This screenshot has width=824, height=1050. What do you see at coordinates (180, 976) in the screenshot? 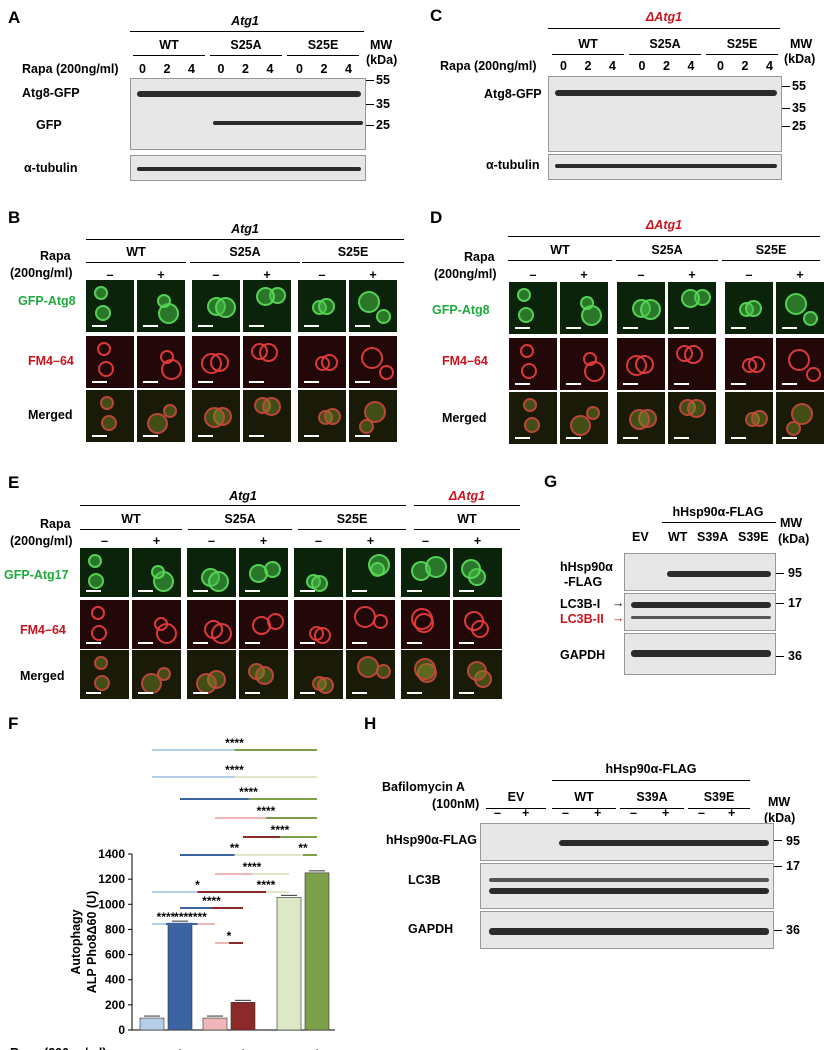
I see `bar` at bounding box center [180, 976].